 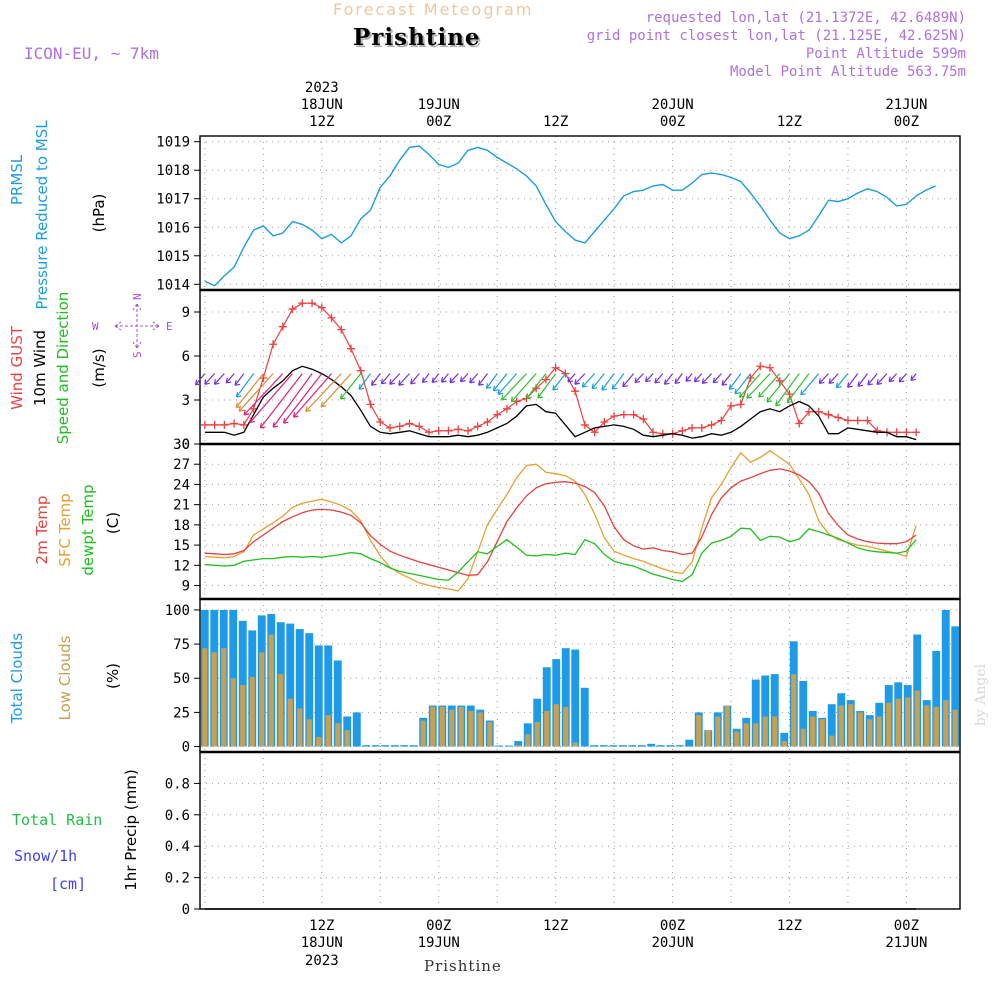 I want to click on snow-unit-label: [cm], so click(x=68, y=884).